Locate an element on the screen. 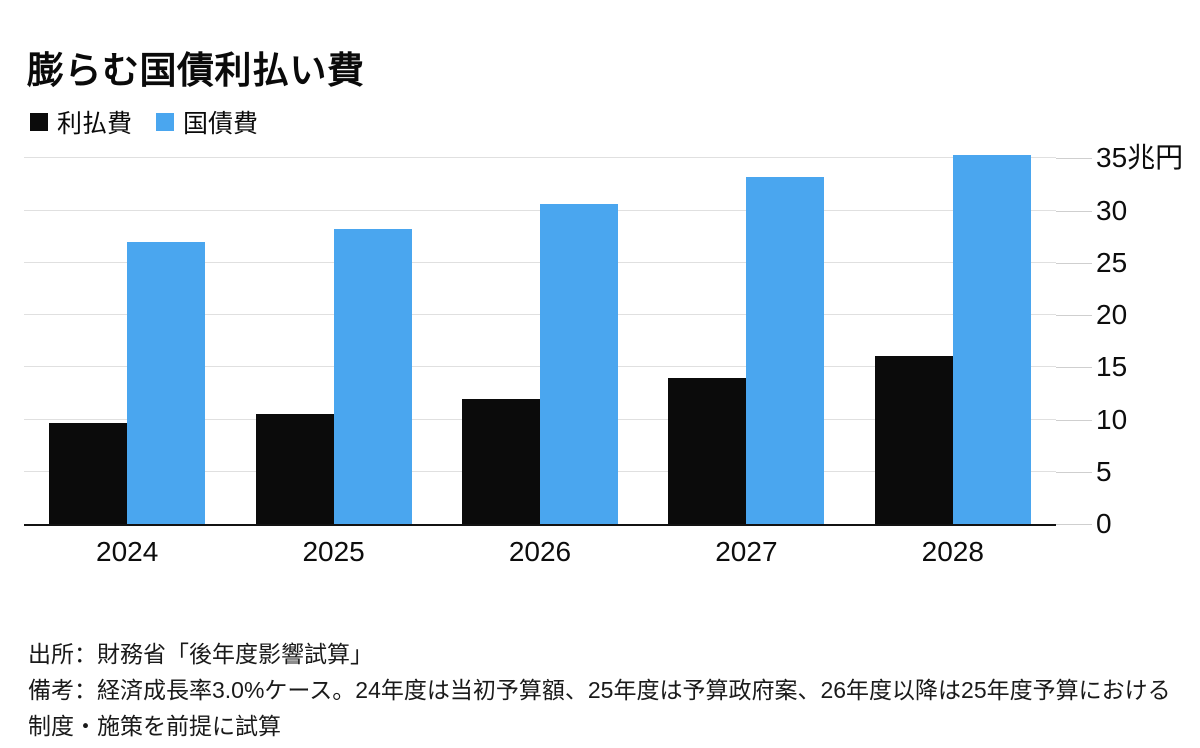 This screenshot has height=748, width=1200. bond-expenses-legend-swatch-icon is located at coordinates (165, 122).